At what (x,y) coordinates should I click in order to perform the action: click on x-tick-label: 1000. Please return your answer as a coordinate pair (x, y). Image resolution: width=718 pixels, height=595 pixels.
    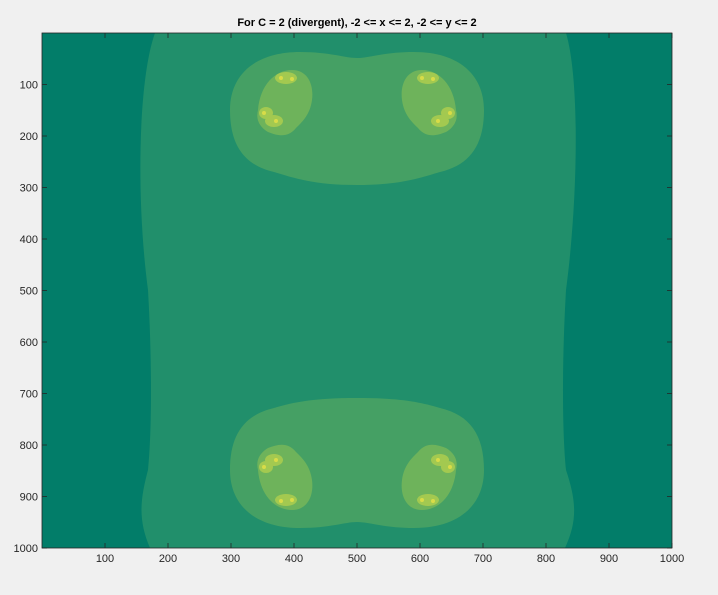
    Looking at the image, I should click on (672, 559).